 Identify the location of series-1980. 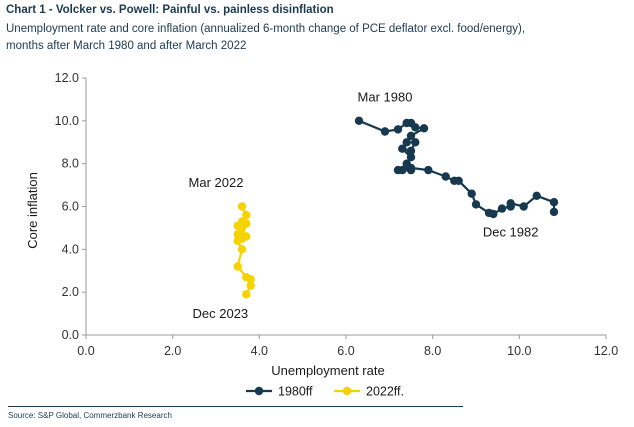
(456, 167).